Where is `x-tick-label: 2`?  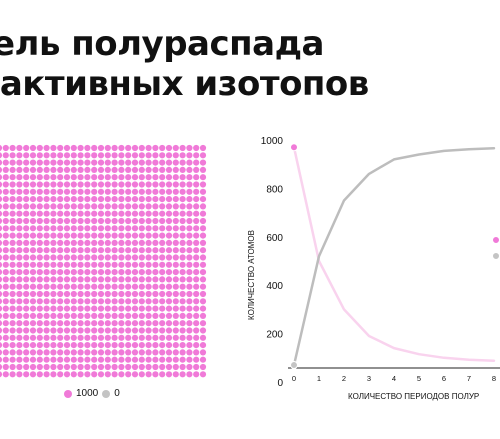
x-tick-label: 2 is located at coordinates (344, 378).